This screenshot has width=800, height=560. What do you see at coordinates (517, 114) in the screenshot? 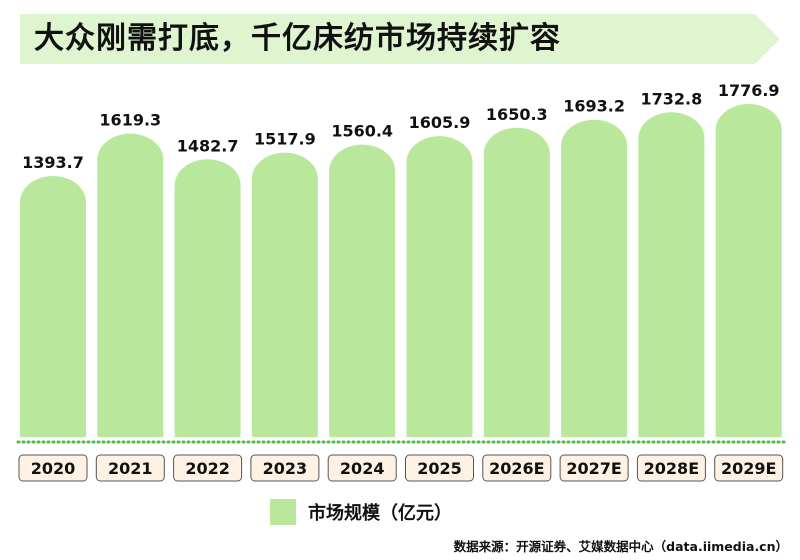
I see `data-label-2026E: 1650.3` at bounding box center [517, 114].